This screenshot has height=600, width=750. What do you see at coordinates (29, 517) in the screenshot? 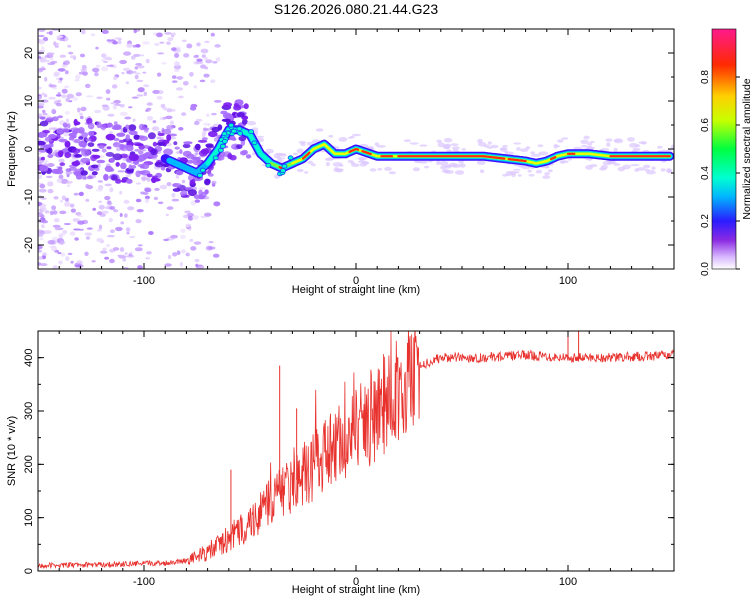
I see `snr-ytick-label: 100` at bounding box center [29, 517].